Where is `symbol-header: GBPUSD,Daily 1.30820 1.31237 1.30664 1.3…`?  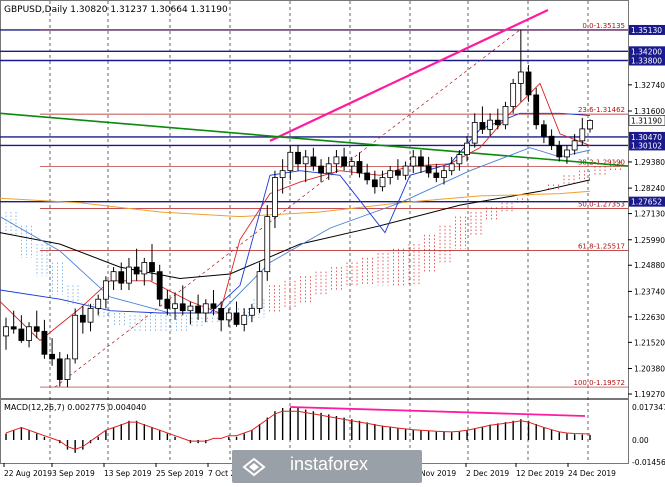 symbol-header: GBPUSD,Daily 1.30820 1.31237 1.30664 1.3… is located at coordinates (116, 10).